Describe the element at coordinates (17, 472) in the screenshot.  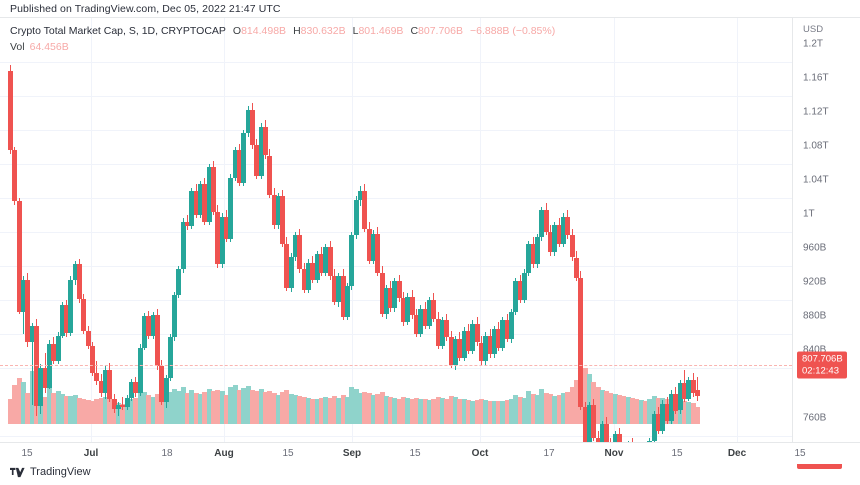
I see `tradingview-logo-icon` at that location.